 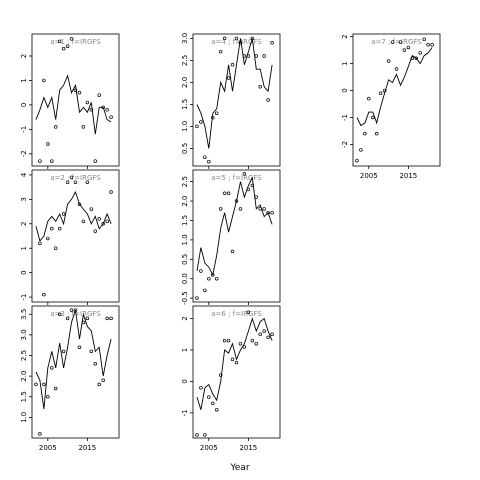 I want to click on y-tick-label: 4, so click(x=24, y=174).